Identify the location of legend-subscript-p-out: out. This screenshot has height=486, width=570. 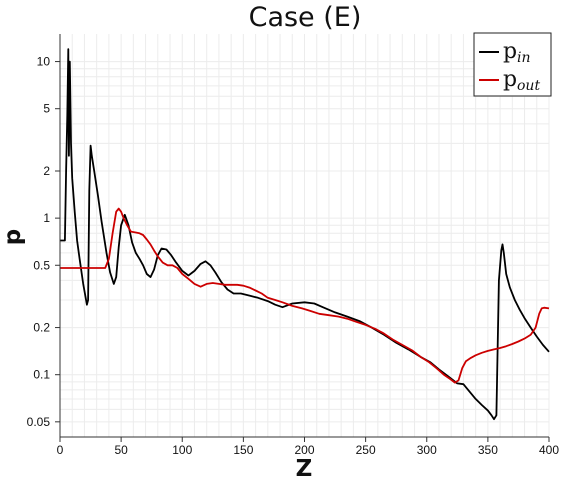
(528, 86).